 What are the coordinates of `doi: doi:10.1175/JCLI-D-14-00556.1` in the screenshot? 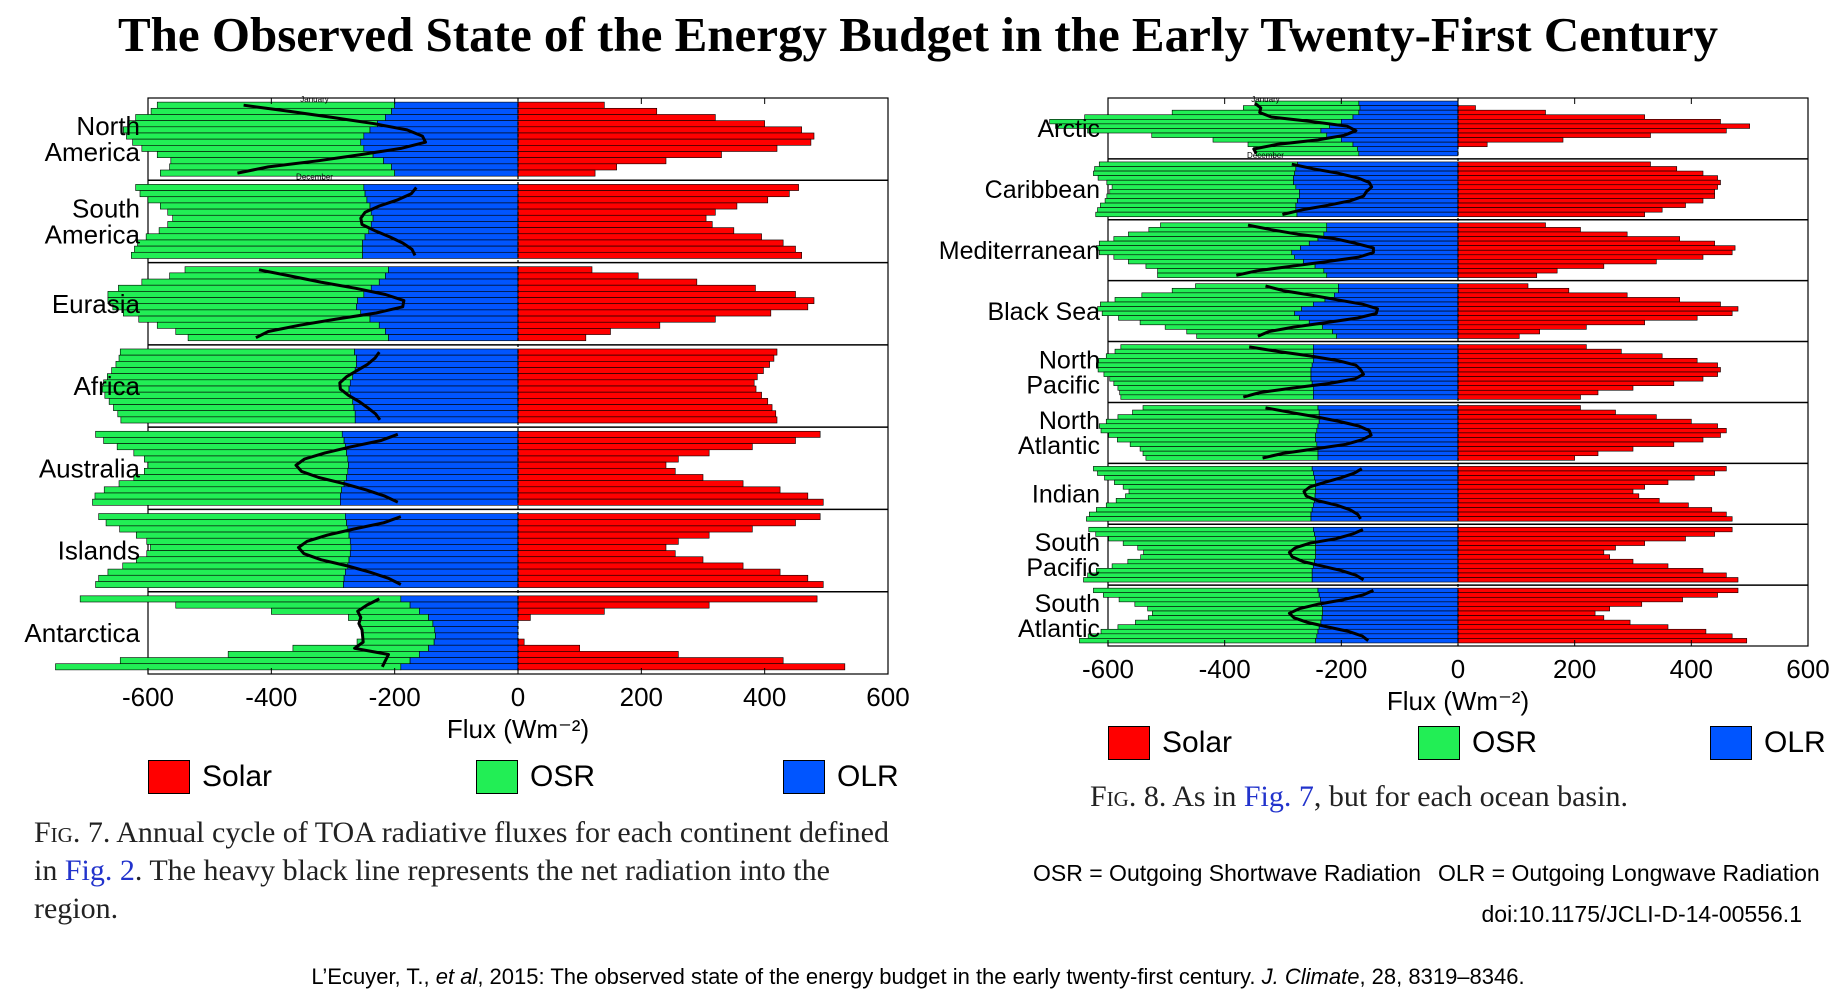 It's located at (1641, 914).